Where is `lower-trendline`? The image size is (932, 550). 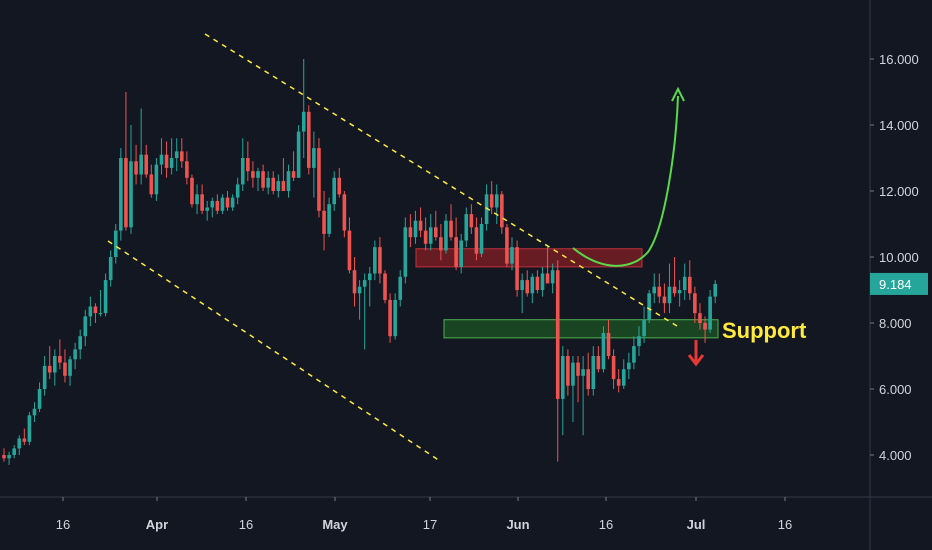
lower-trendline is located at coordinates (274, 351).